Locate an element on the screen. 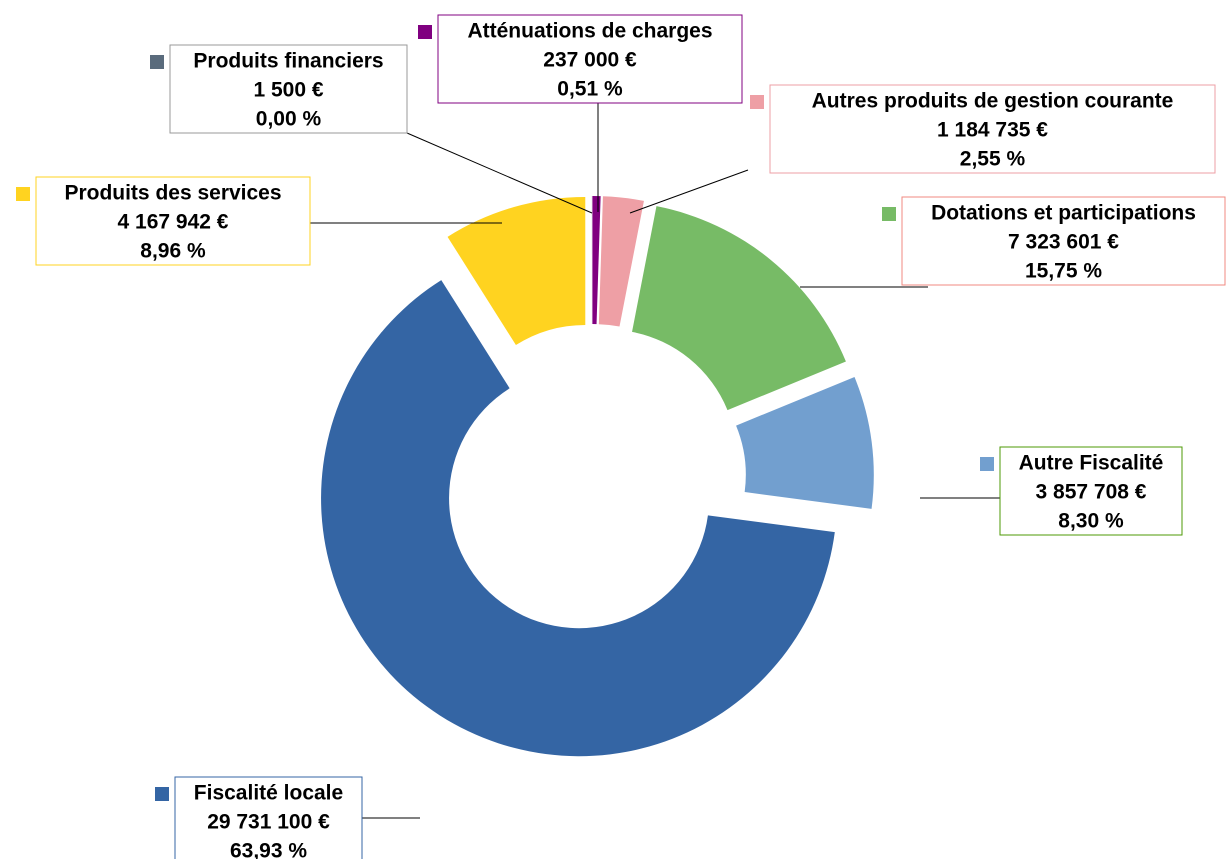  value-label: 1 500 € is located at coordinates (288, 90).